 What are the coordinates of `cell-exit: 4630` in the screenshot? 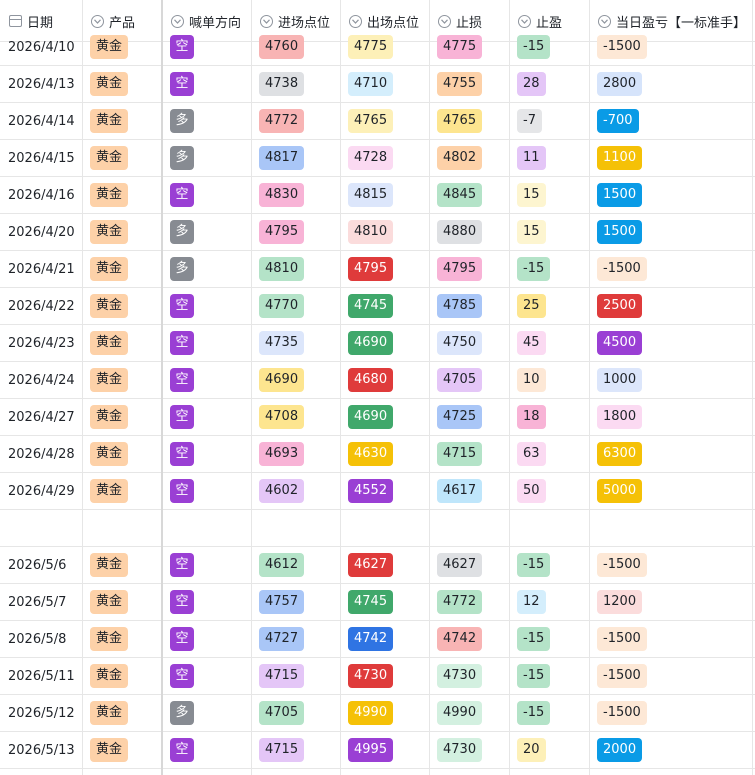 It's located at (384, 454).